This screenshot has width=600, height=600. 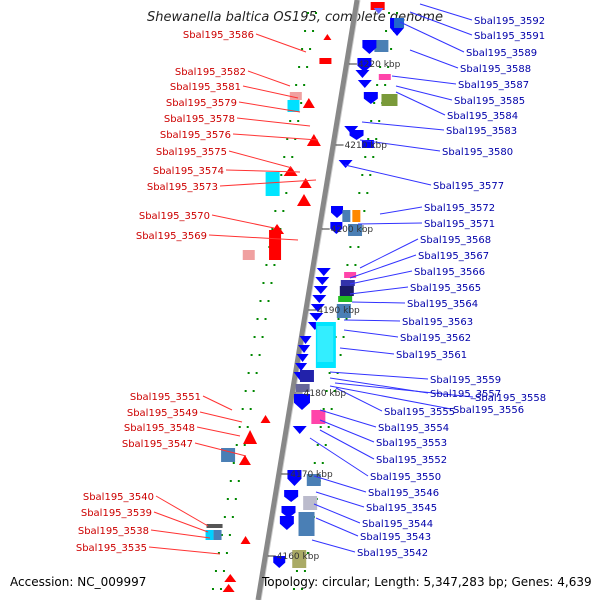 I want to click on gene-label-forward: Sbal195_3572, so click(x=459, y=208).